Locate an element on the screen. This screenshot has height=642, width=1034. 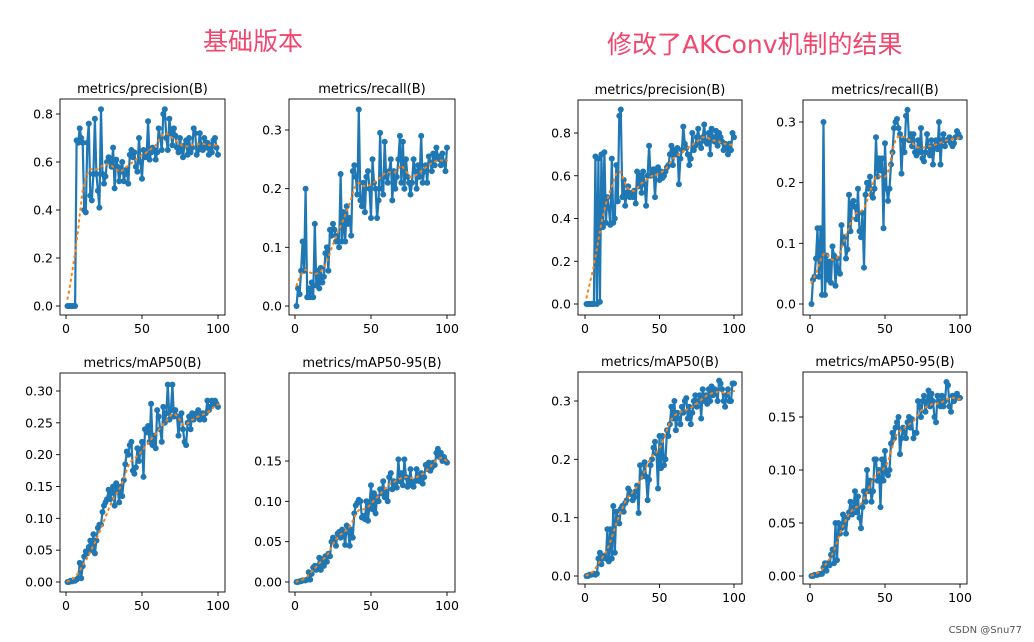
chart-panel: metrics/mAP50(B) 0 50 100 0.0 0.1 0.2 0.3 is located at coordinates (648, 480).